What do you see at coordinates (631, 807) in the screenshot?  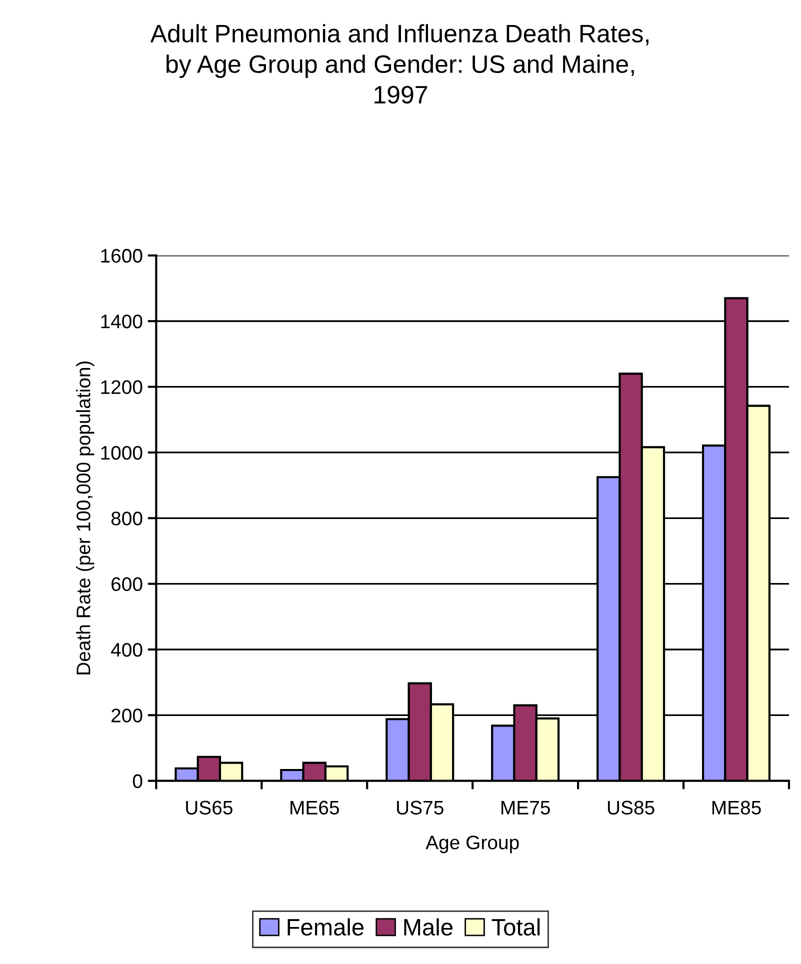 I see `x-tick-label: US85` at bounding box center [631, 807].